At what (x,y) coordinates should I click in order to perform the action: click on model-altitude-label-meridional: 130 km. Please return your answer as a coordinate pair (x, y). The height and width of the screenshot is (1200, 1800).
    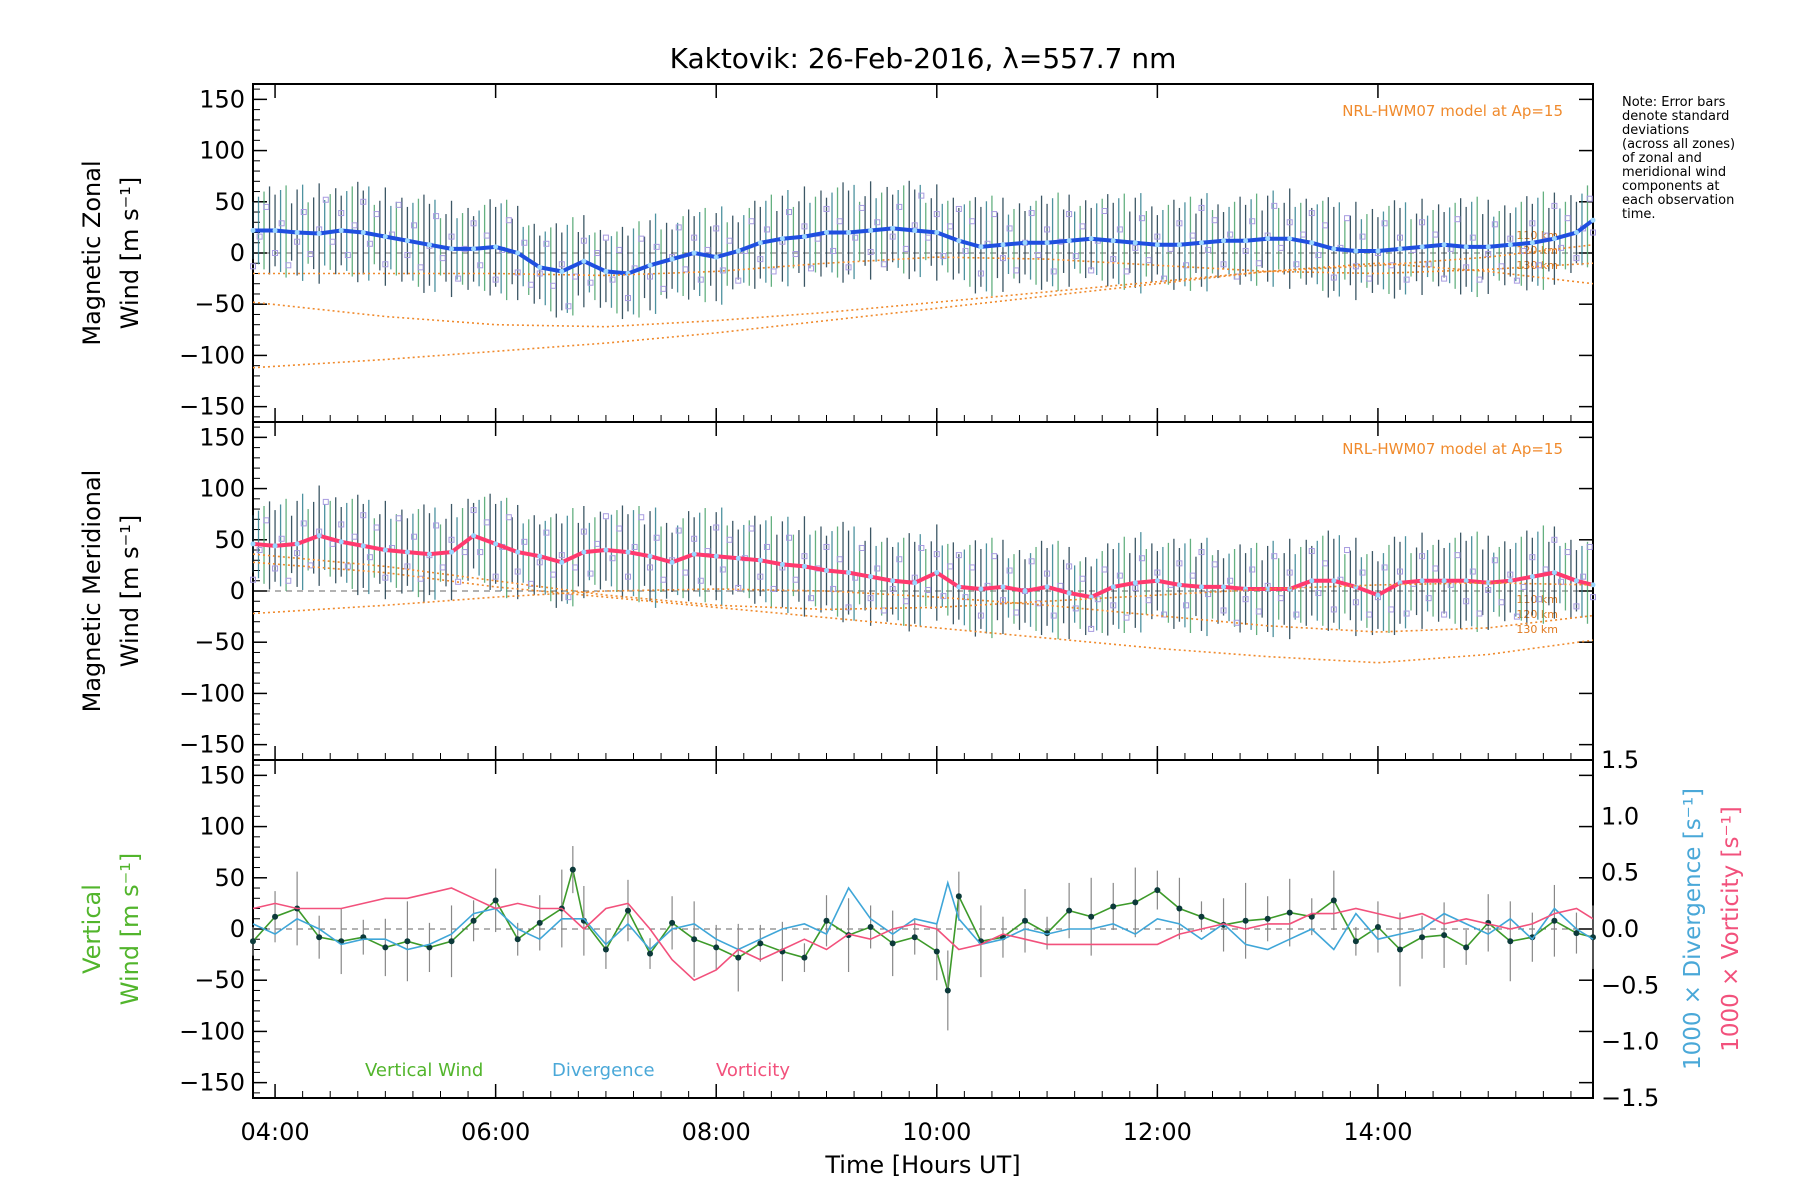
    Looking at the image, I should click on (1537, 629).